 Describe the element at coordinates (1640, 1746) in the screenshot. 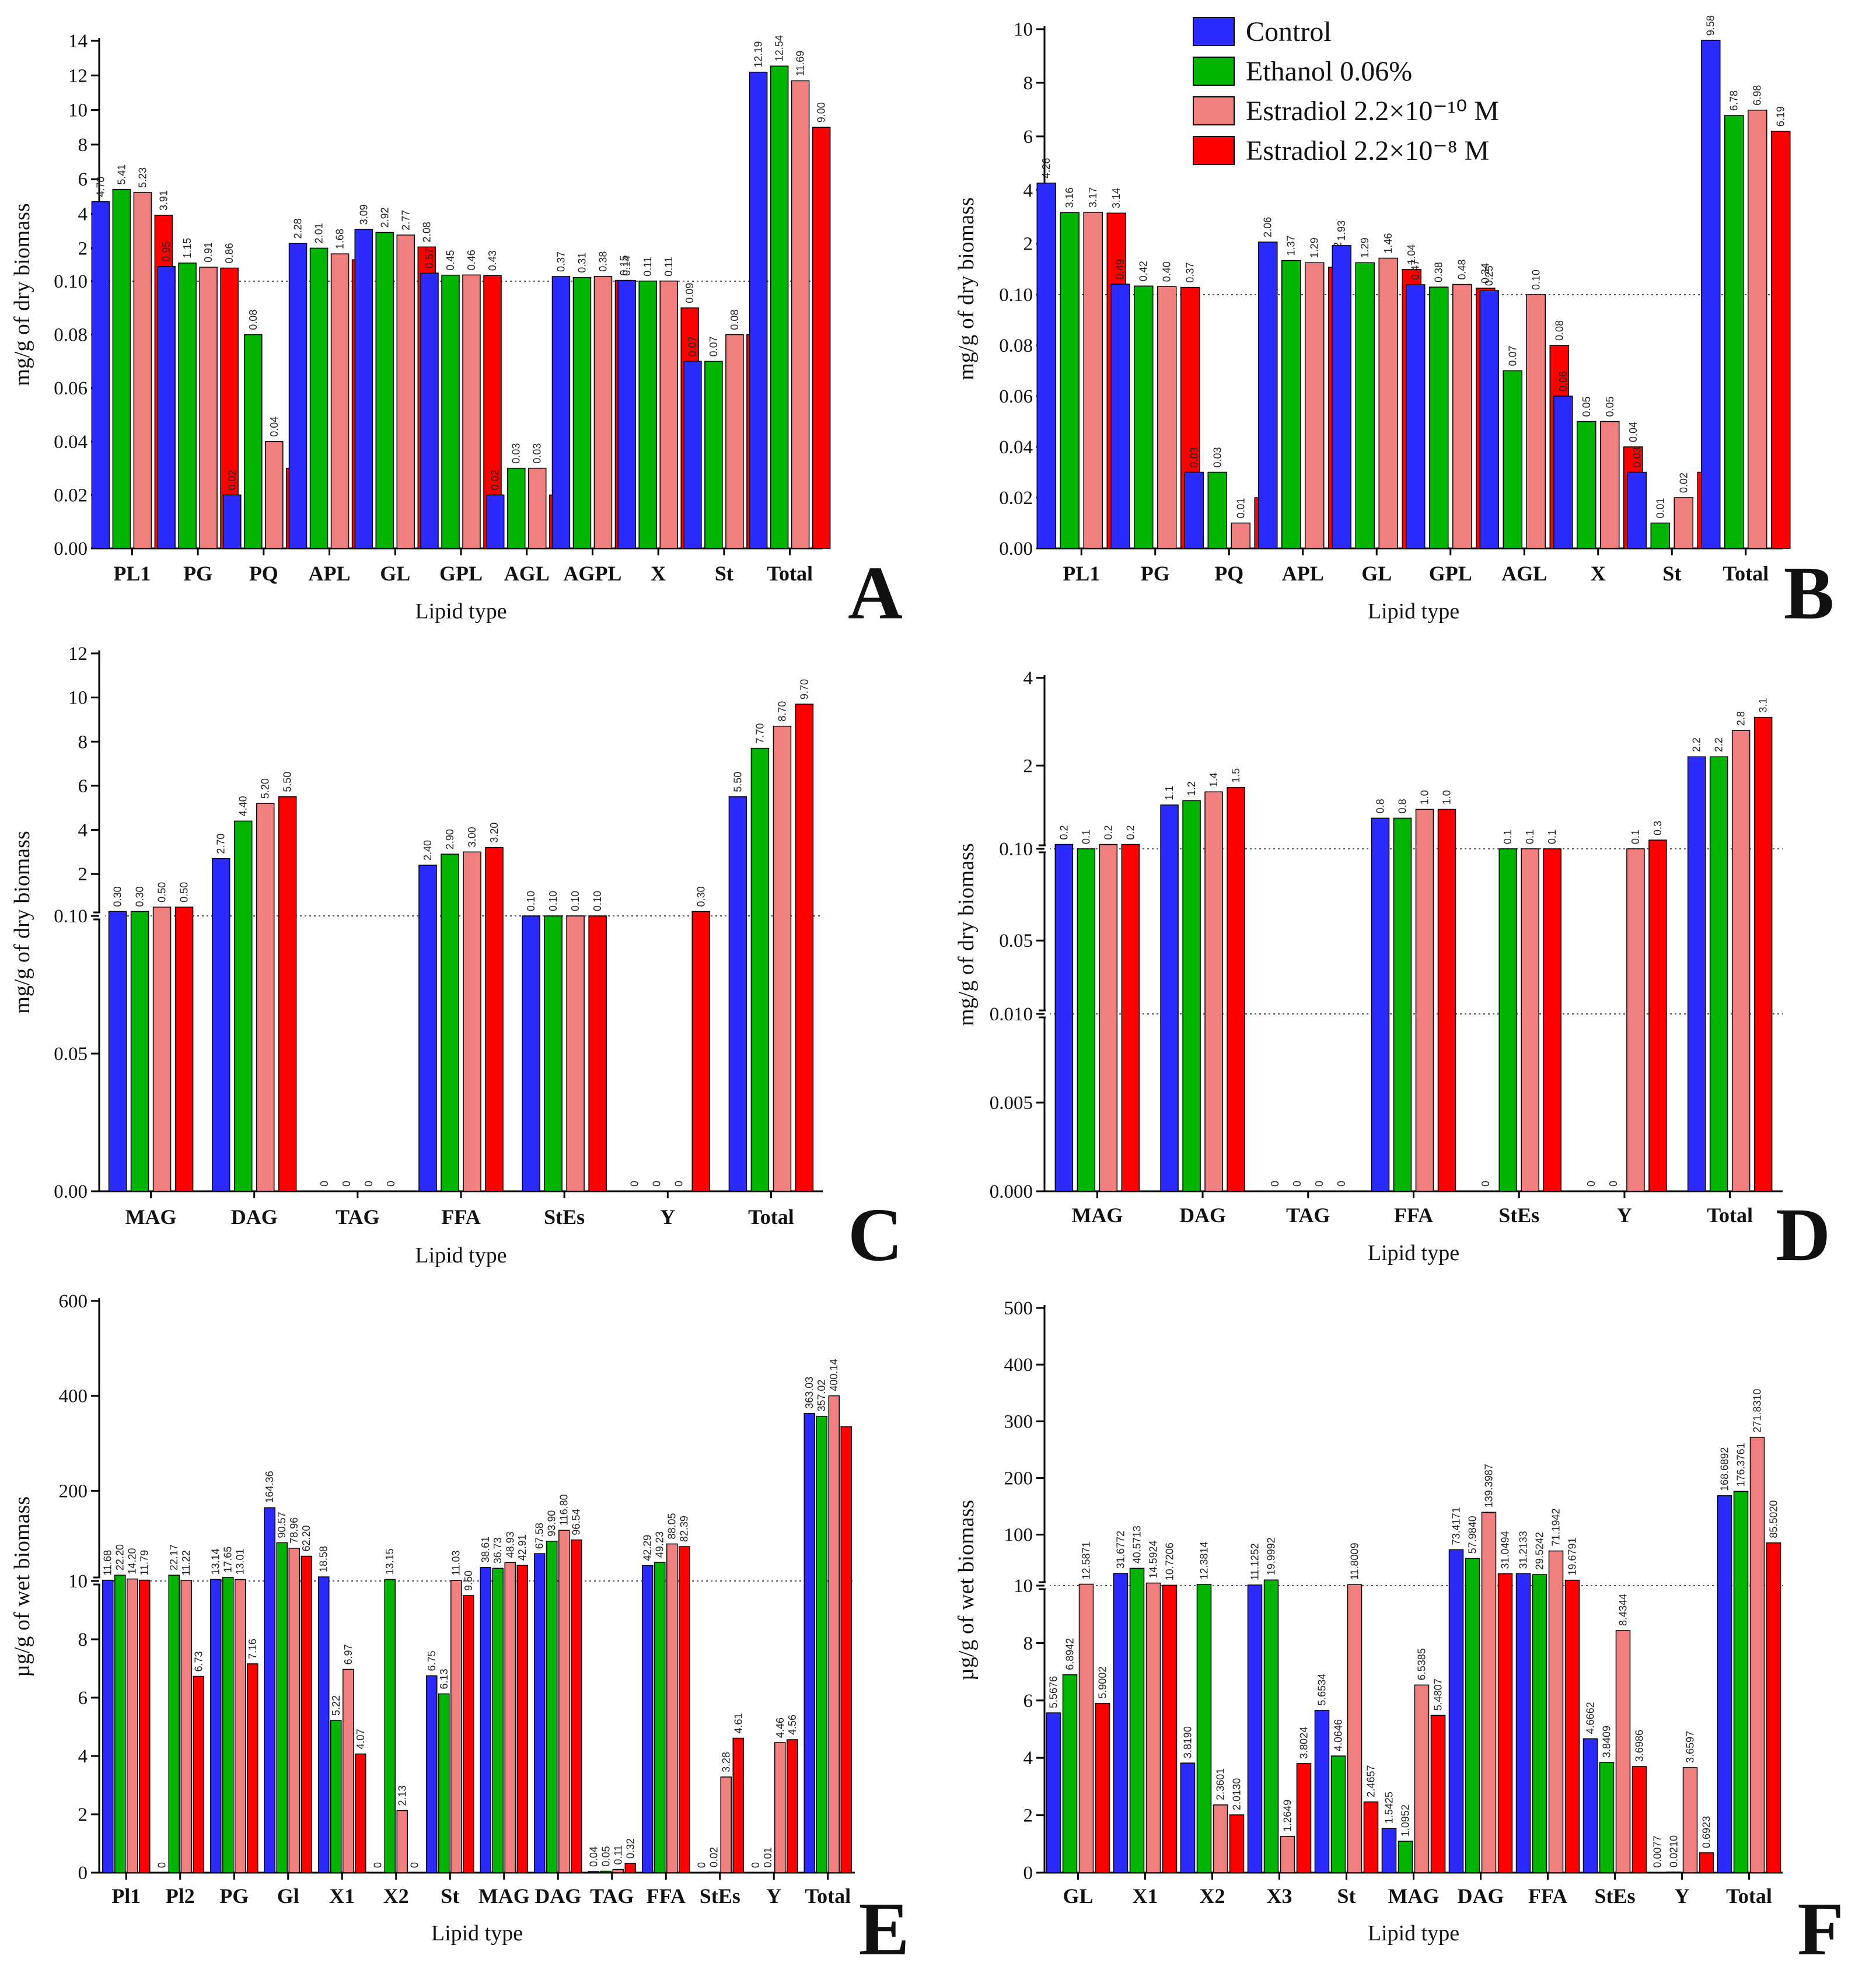

I see `bar-data-label: 3.6986` at that location.